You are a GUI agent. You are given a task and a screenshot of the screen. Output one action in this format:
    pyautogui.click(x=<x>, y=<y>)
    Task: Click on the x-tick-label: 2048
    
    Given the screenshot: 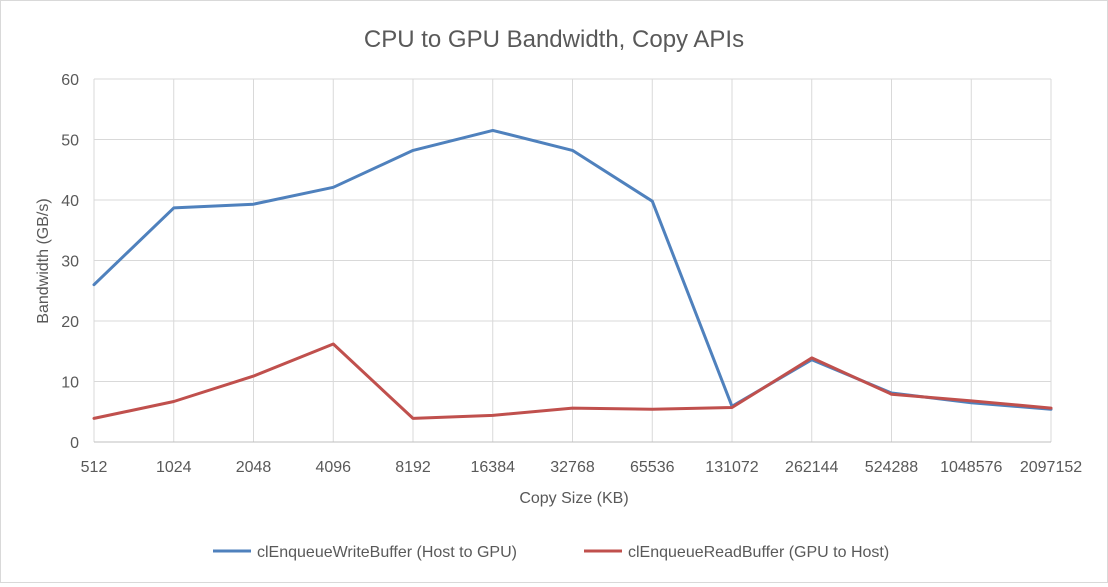 What is the action you would take?
    pyautogui.click(x=254, y=467)
    